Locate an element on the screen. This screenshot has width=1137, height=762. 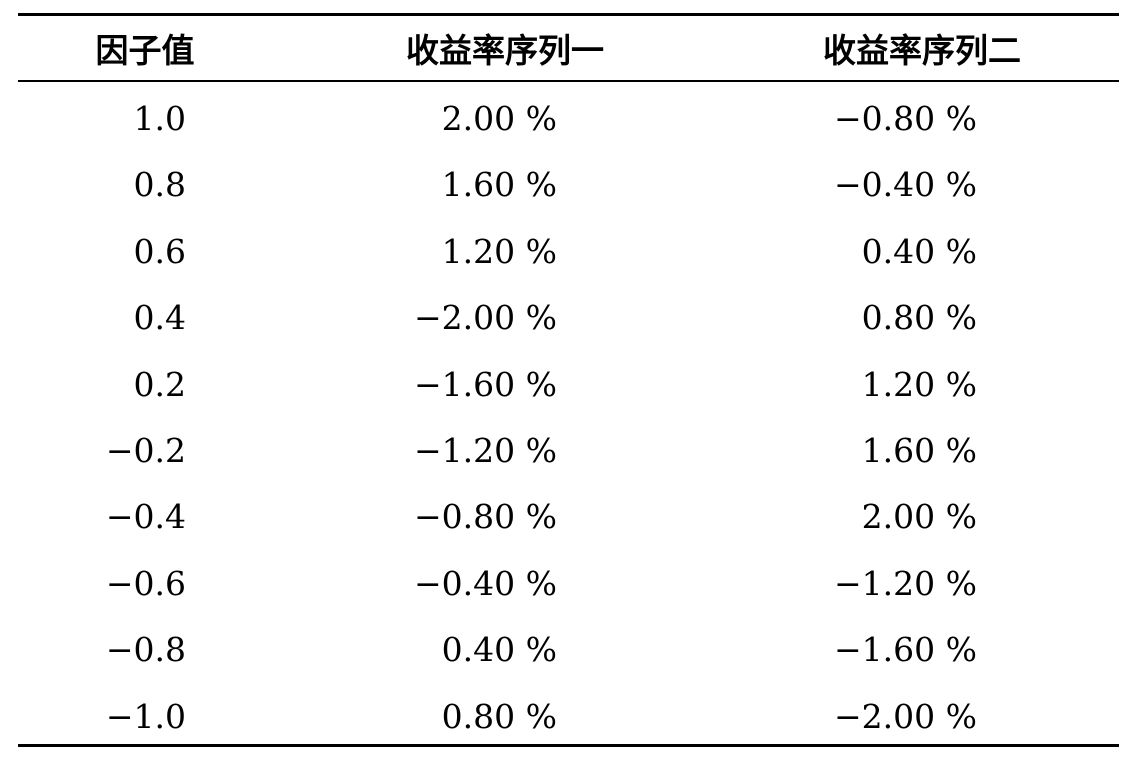
return-series-2-cell: −0.80 % is located at coordinates (905, 118).